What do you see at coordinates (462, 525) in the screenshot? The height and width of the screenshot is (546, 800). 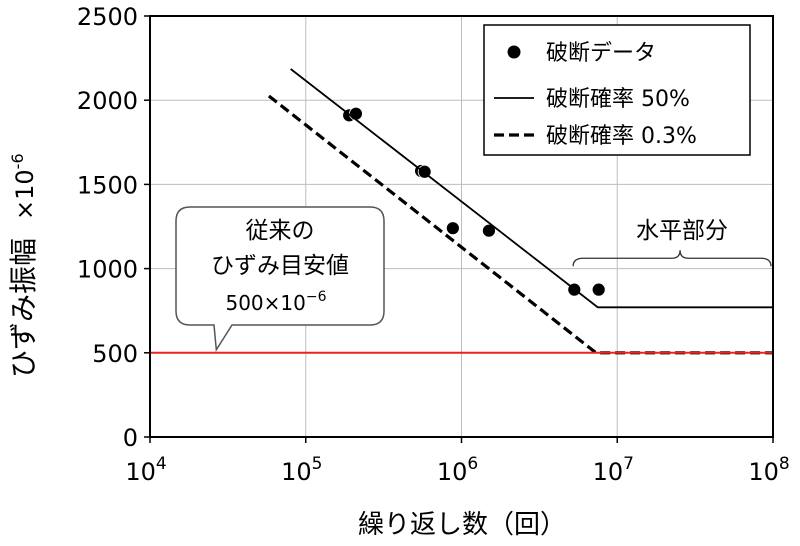 I see `x-axis-label: 繰り返し数（回）` at bounding box center [462, 525].